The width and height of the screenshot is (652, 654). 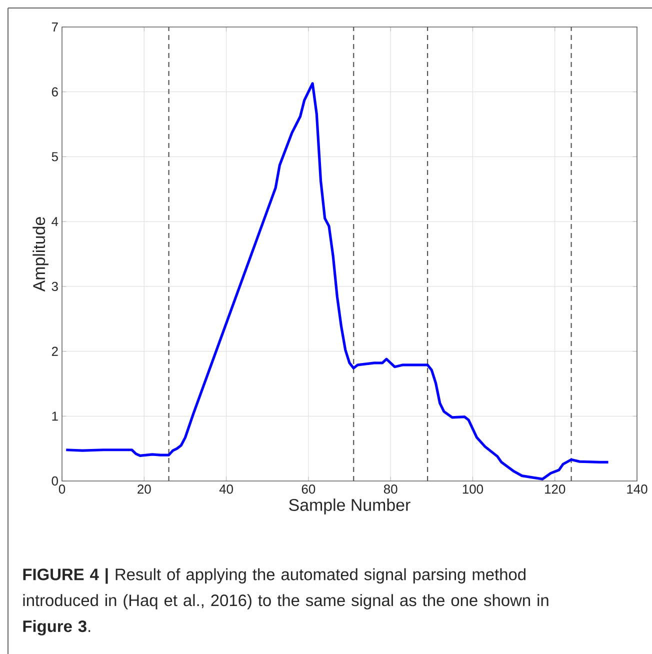 What do you see at coordinates (40, 254) in the screenshot?
I see `y-axis-title: Amplitude` at bounding box center [40, 254].